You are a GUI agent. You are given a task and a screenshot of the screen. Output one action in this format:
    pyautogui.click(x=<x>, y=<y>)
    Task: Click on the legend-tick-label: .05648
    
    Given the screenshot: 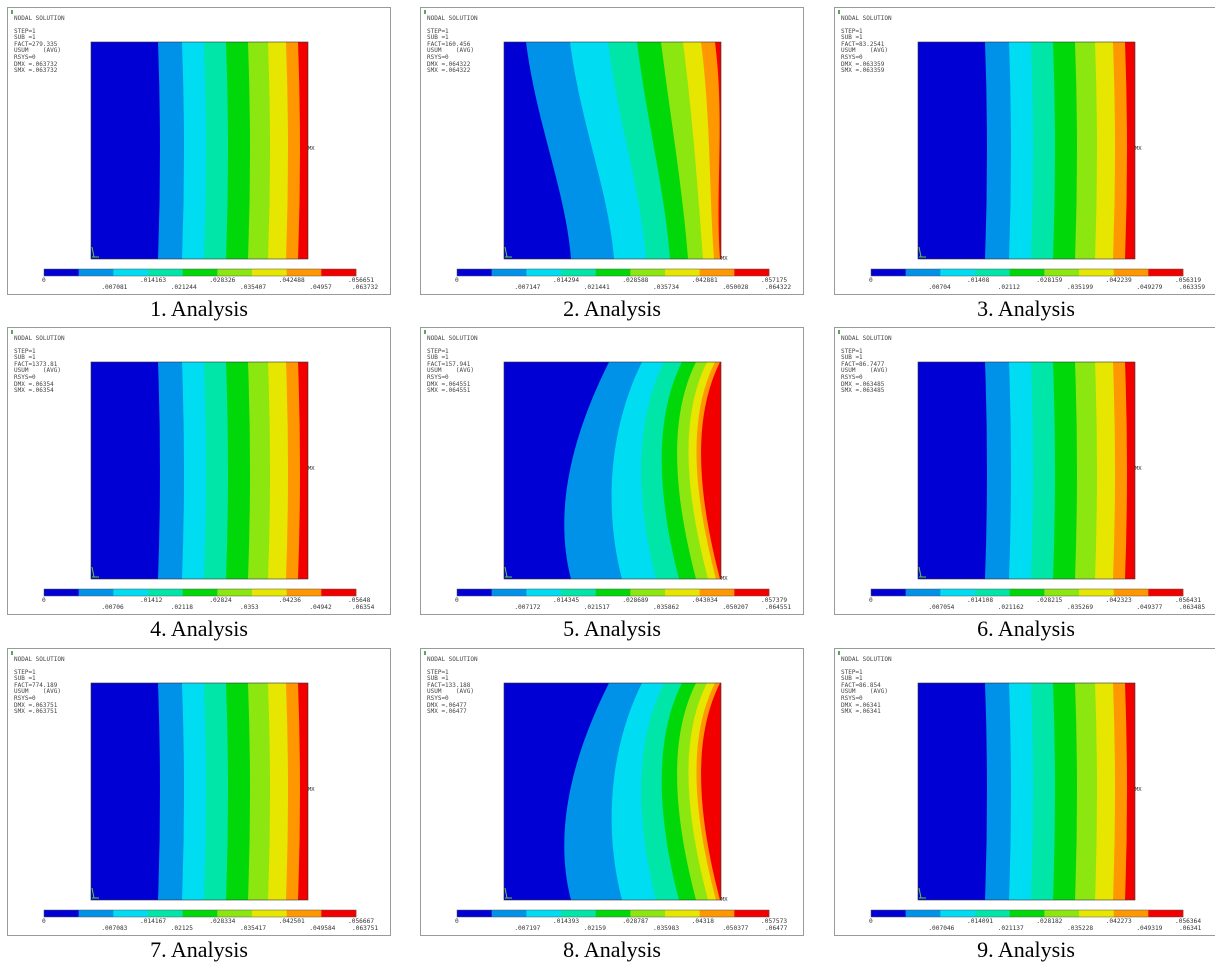 What is the action you would take?
    pyautogui.click(x=359, y=600)
    